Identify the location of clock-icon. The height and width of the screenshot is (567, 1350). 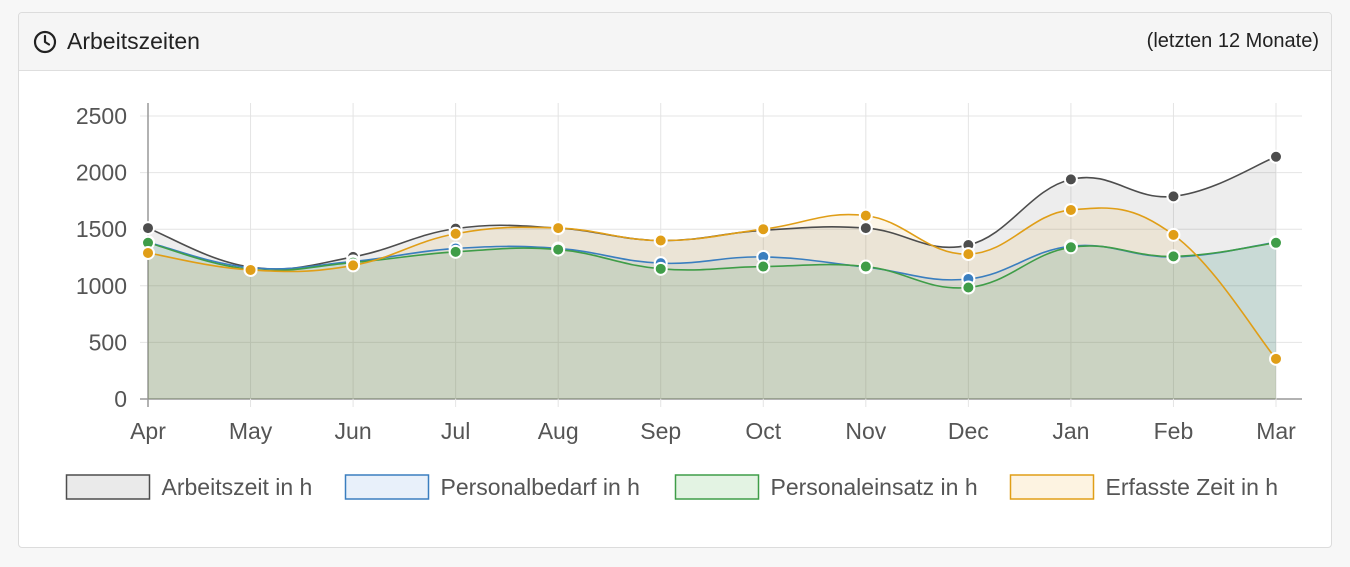
(45, 41).